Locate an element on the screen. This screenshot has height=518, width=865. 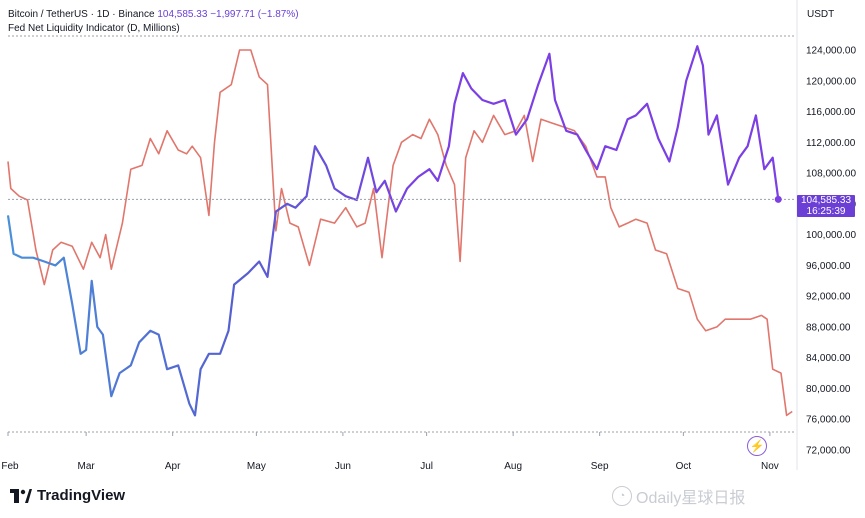
last-price-point is located at coordinates (778, 199).